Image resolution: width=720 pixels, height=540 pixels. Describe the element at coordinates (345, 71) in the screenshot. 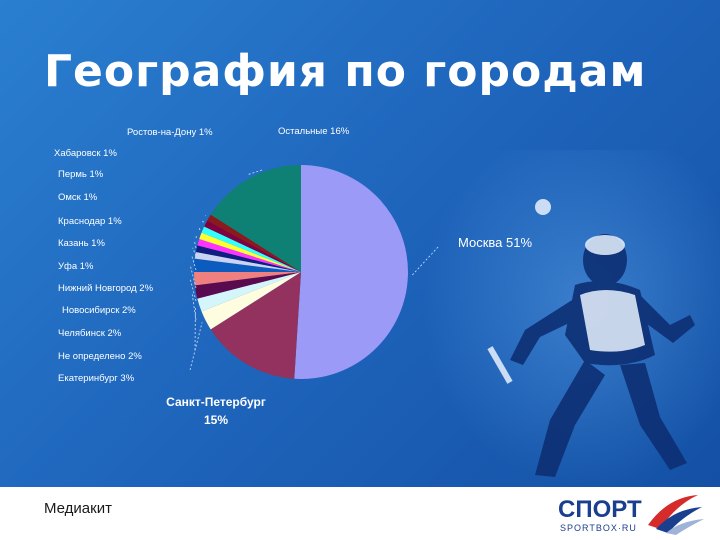

I see `page-title: География по городам` at that location.